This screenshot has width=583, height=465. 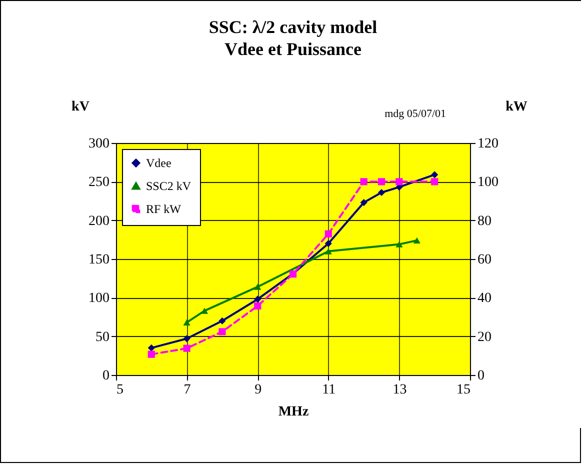 What do you see at coordinates (99, 298) in the screenshot?
I see `y-tick-label: 100` at bounding box center [99, 298].